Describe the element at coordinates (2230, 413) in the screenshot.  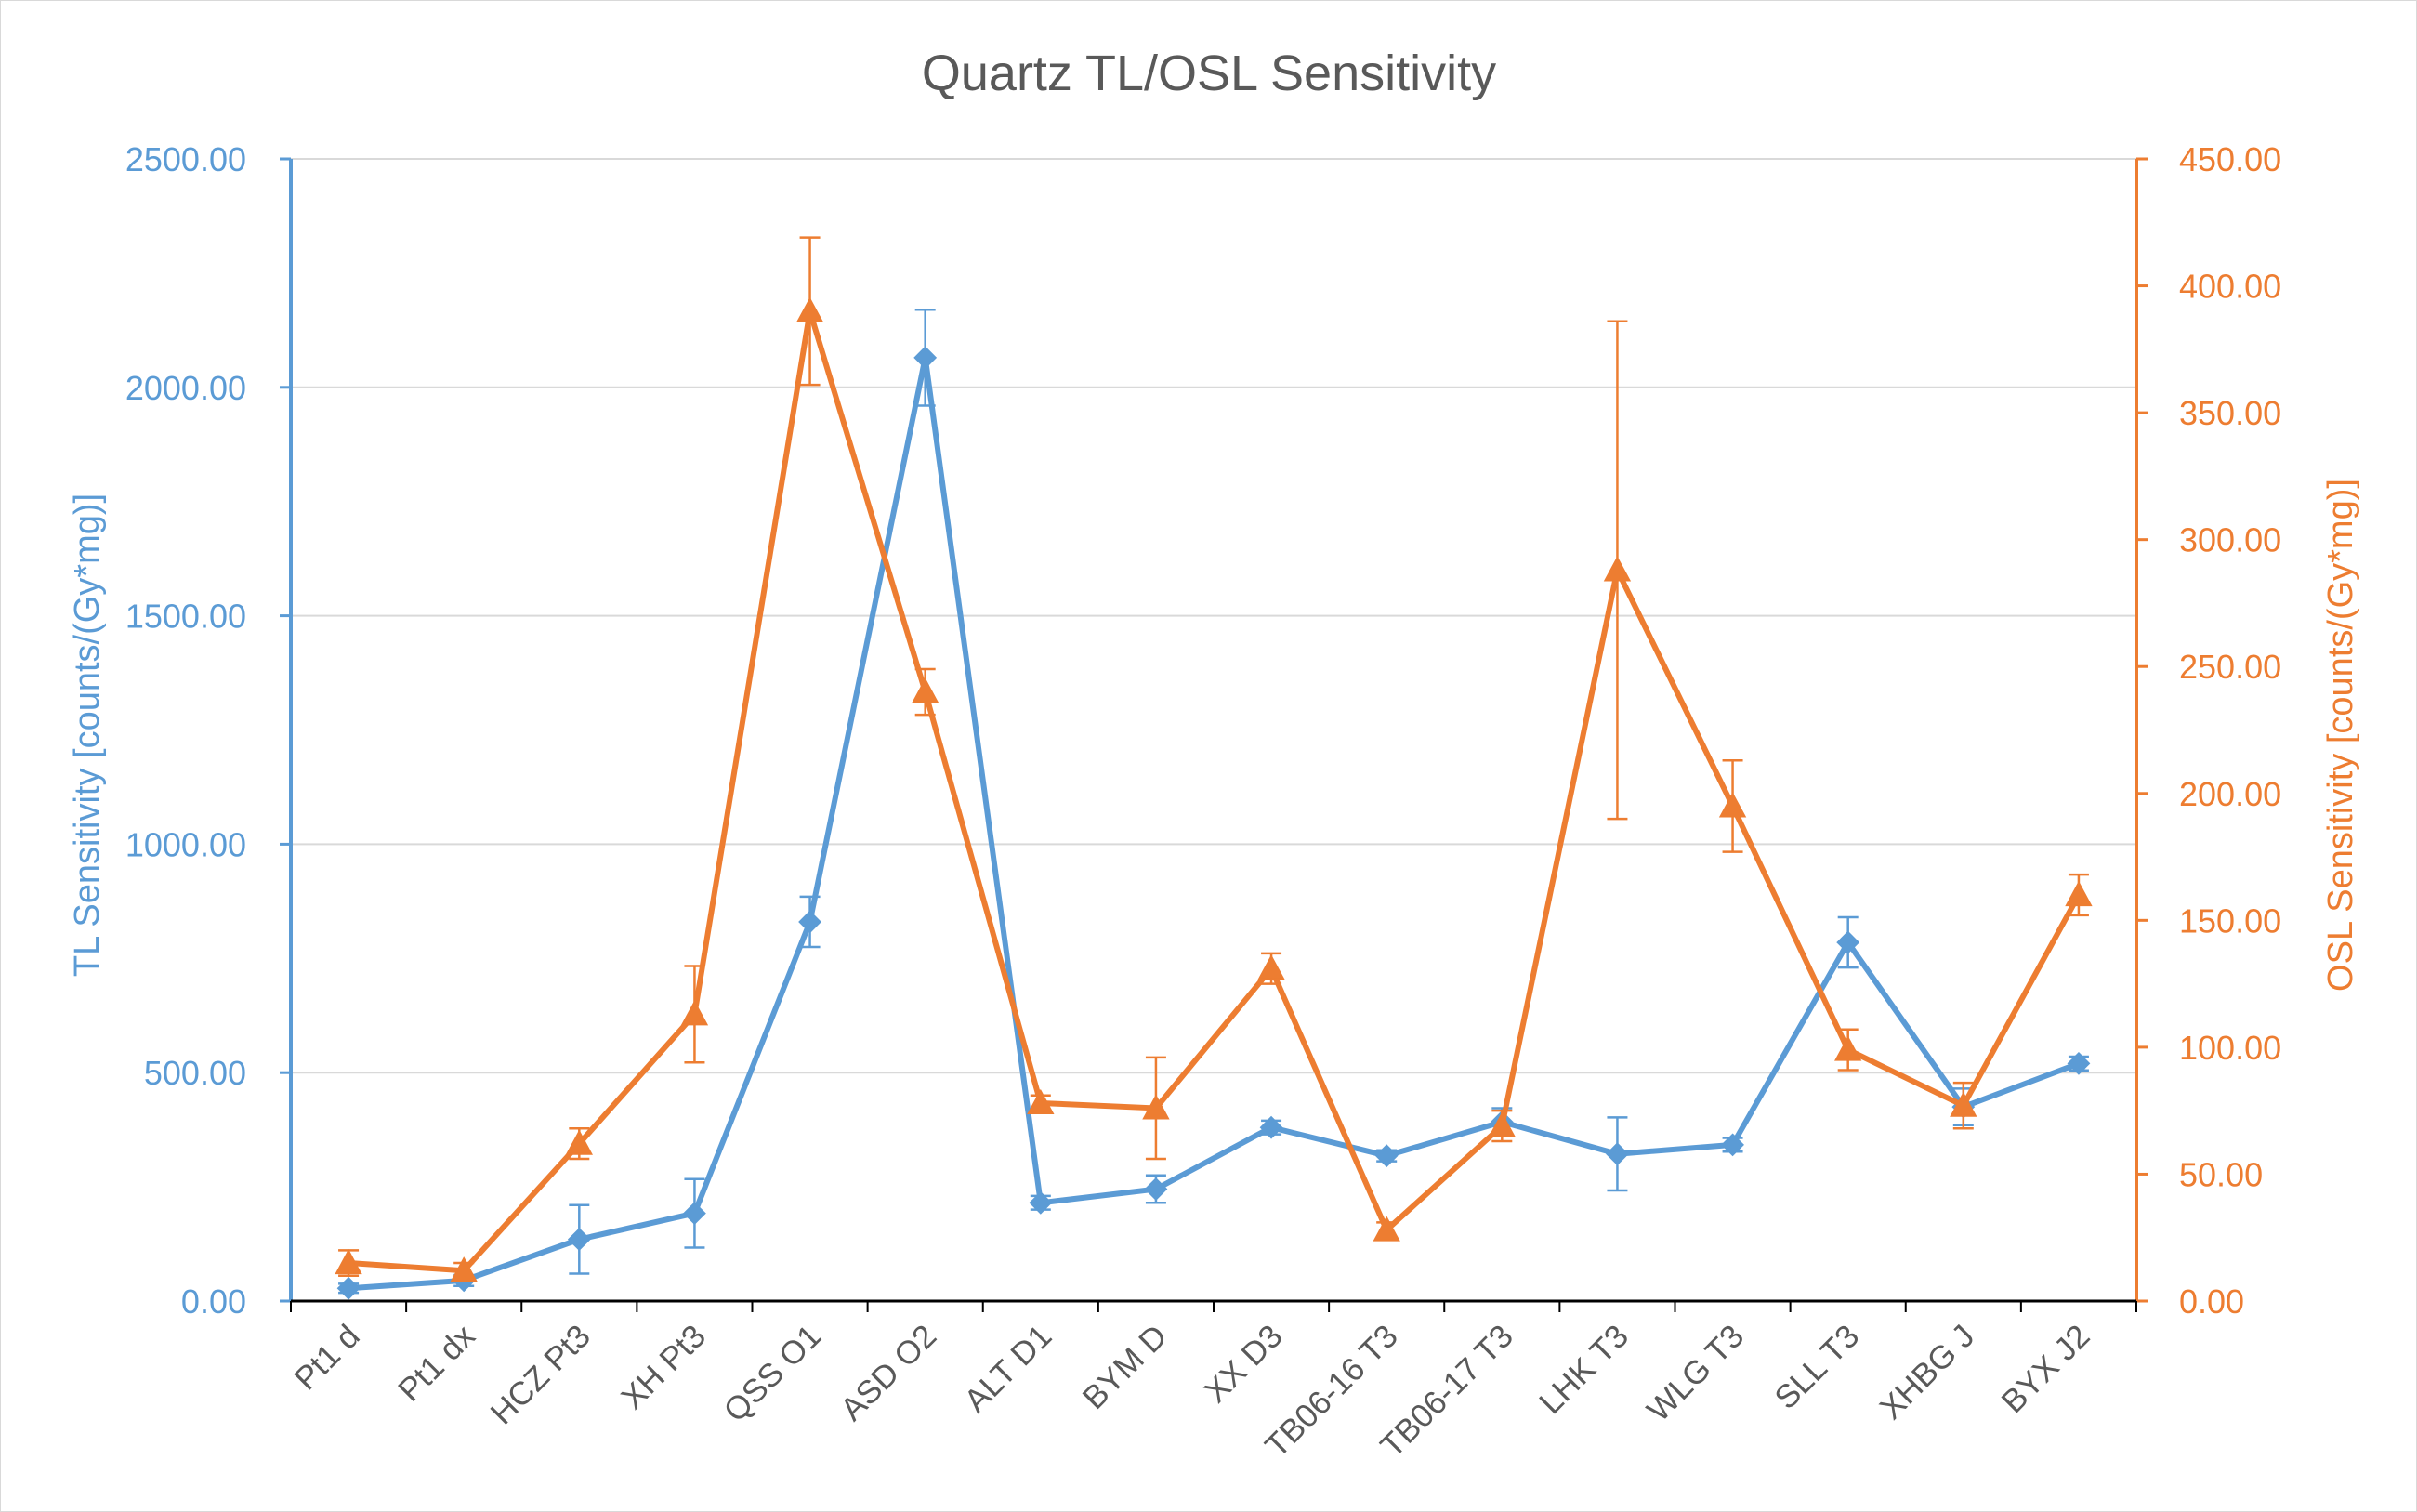
I see `y-right-tick-label: 350.00` at that location.